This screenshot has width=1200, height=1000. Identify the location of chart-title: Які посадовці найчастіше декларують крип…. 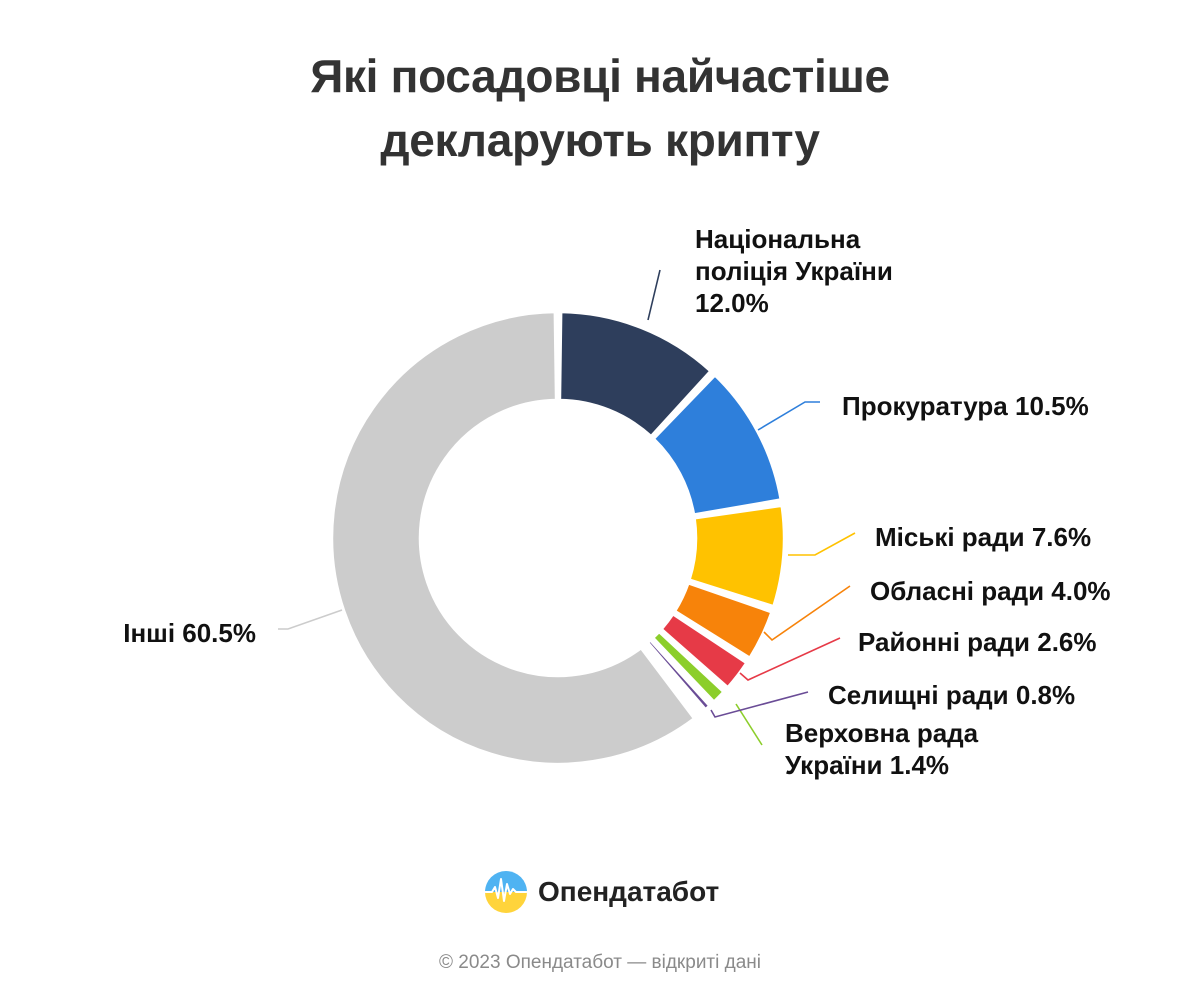
(600, 108).